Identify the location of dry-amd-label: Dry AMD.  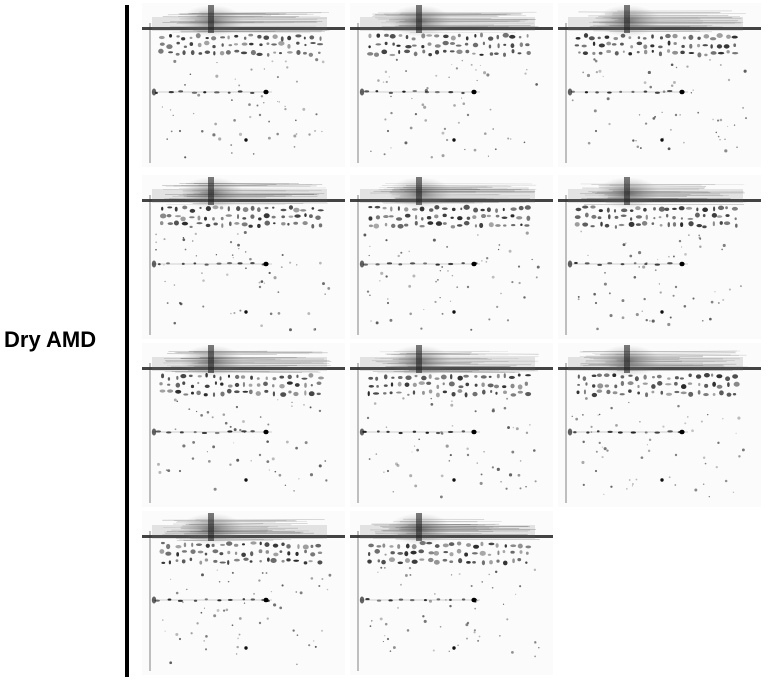
(50, 339).